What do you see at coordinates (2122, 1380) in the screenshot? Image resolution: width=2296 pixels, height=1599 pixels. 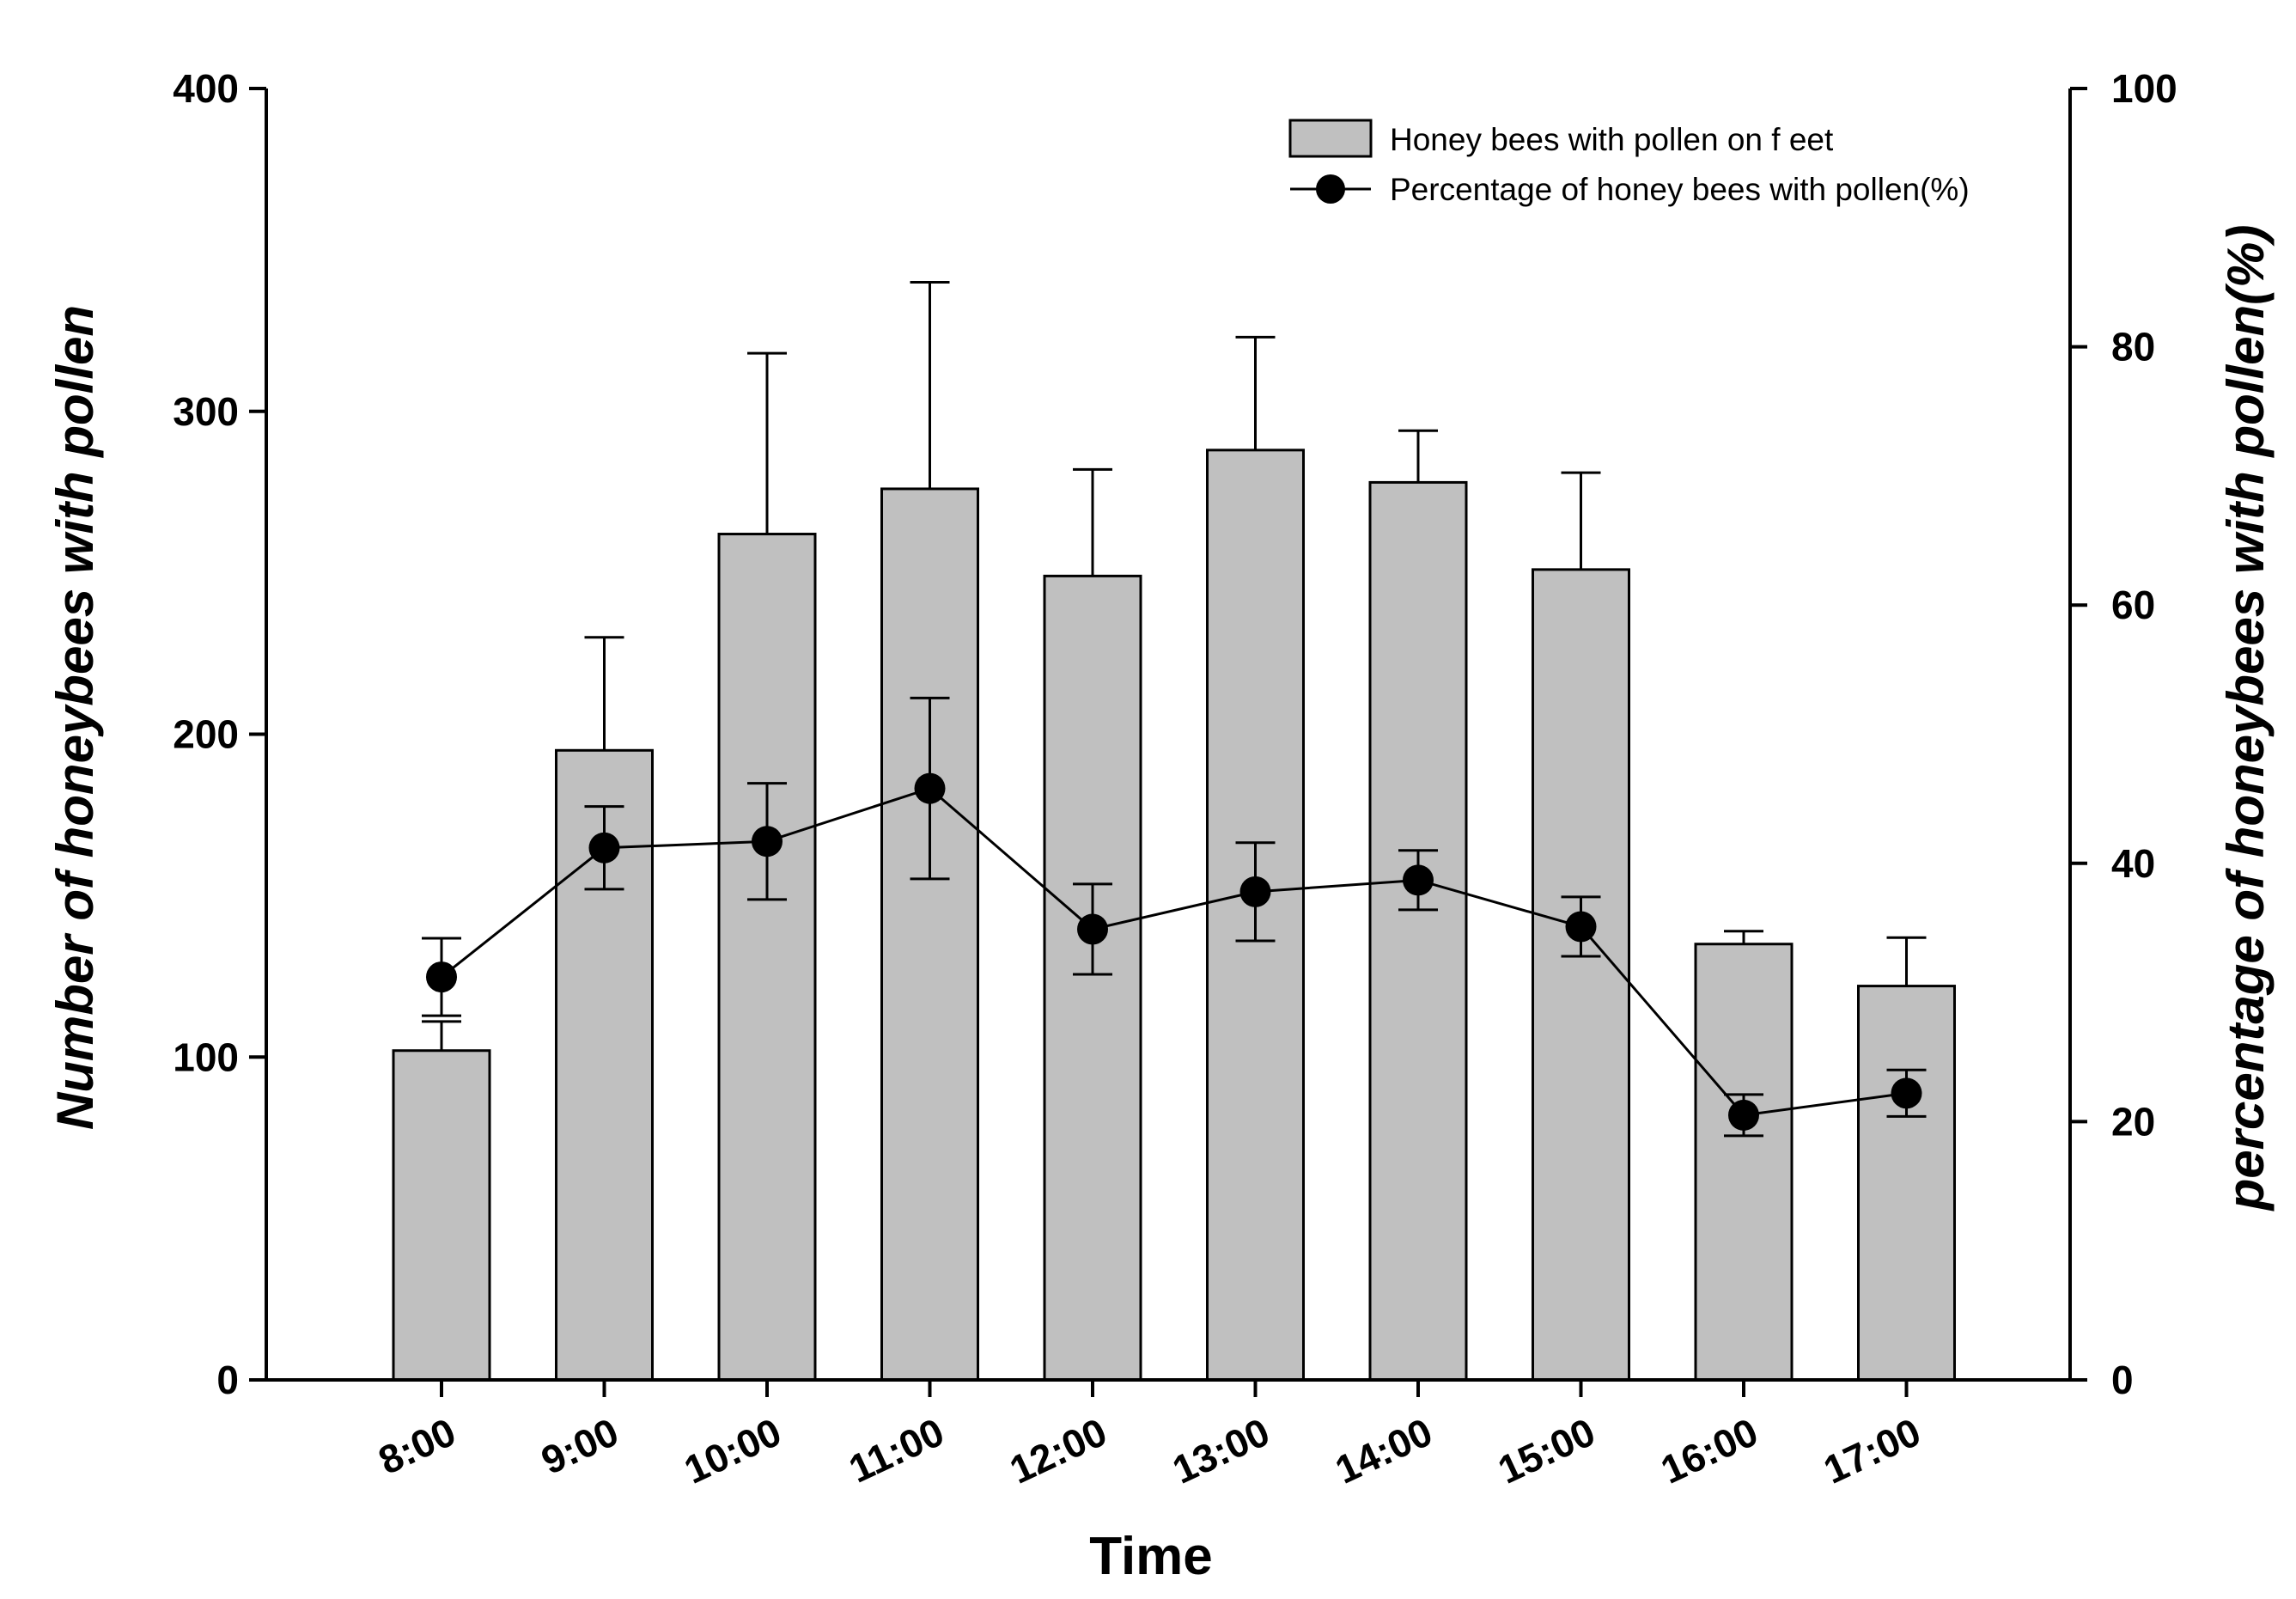 I see `y-right-tick-label-0: 0` at bounding box center [2122, 1380].